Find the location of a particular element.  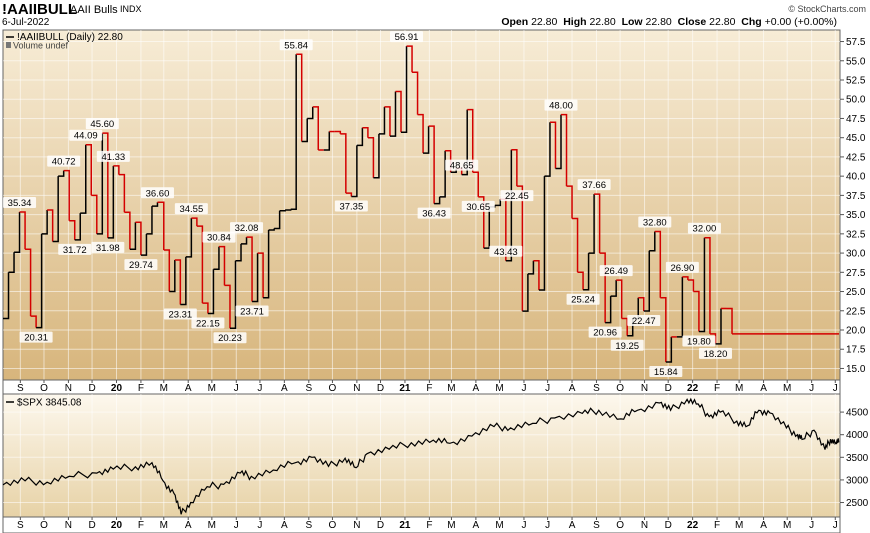

x-axis-upper-tick-label: 21 is located at coordinates (405, 388).